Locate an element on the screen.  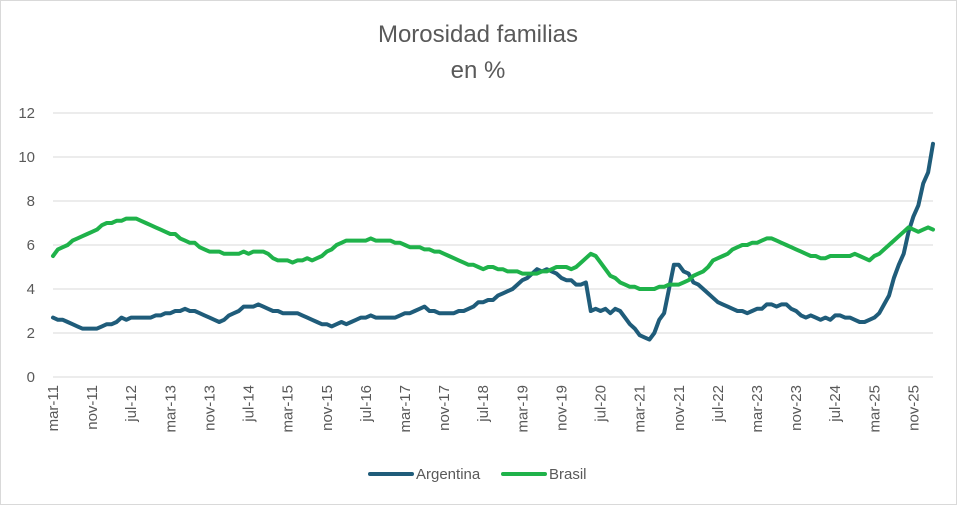
x-tick-label: mar-17 is located at coordinates (405, 409).